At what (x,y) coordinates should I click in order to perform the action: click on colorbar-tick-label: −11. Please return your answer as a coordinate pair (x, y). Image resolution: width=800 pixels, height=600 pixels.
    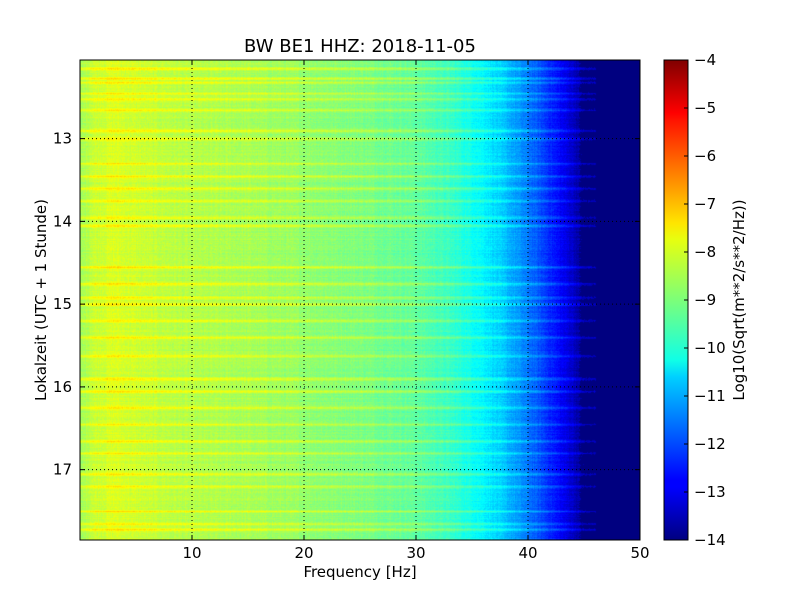
    Looking at the image, I should click on (710, 396).